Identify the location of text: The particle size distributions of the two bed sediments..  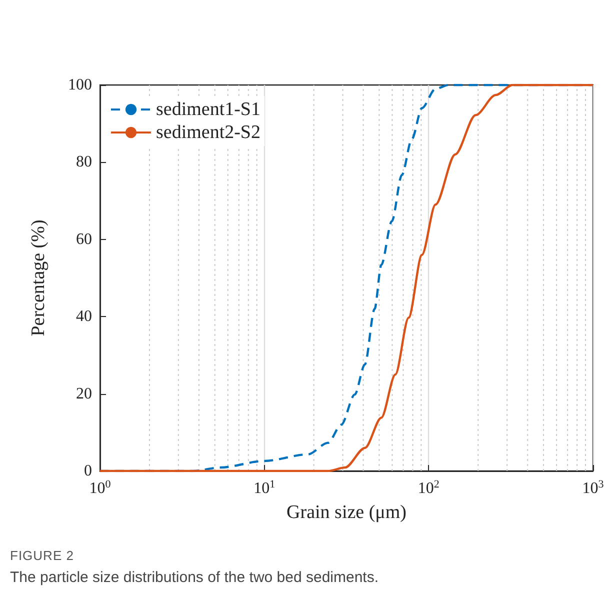
(195, 577).